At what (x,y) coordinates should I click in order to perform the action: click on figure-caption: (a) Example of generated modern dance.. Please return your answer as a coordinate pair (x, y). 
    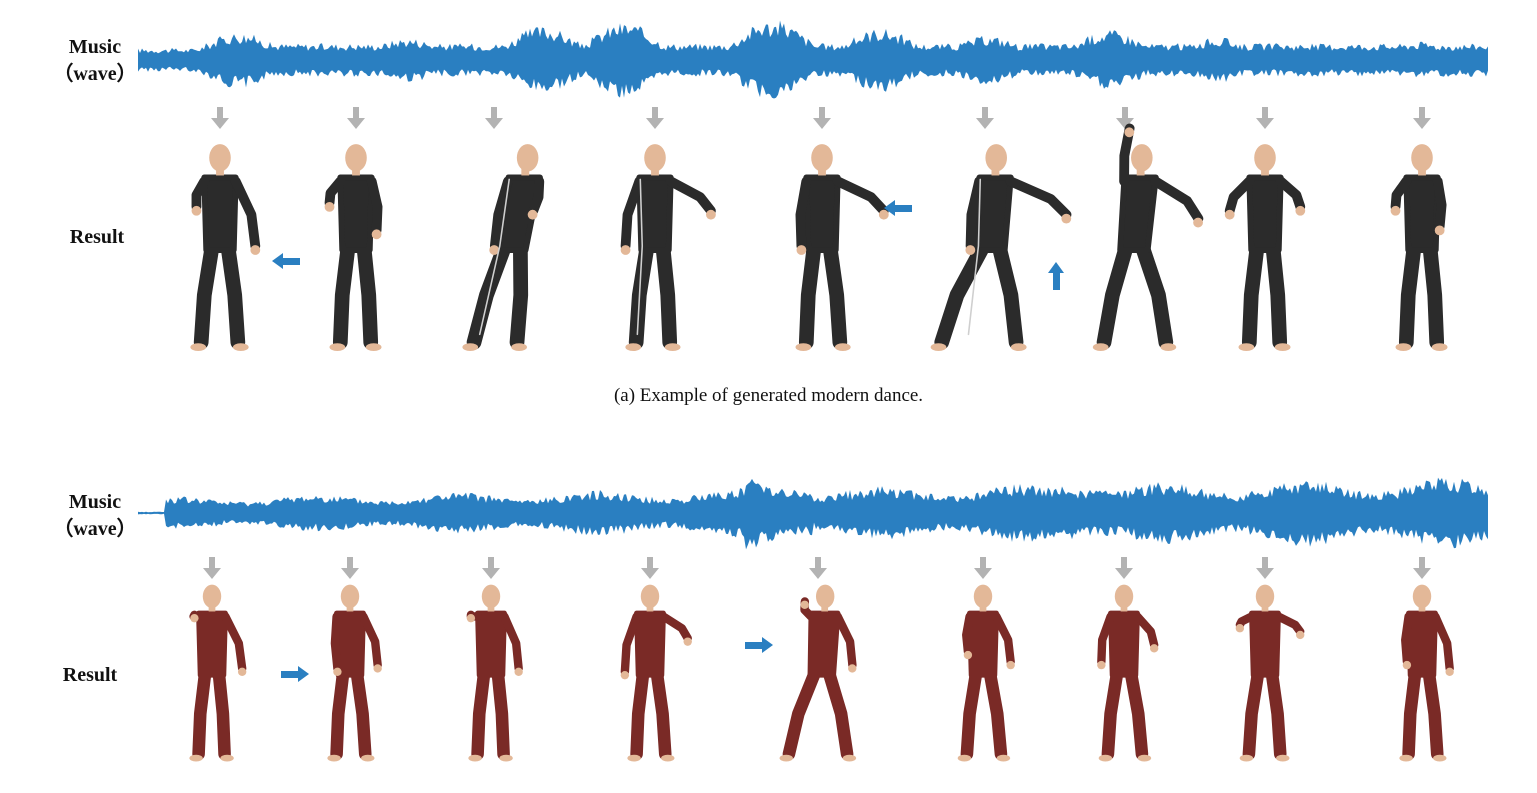
    Looking at the image, I should click on (768, 395).